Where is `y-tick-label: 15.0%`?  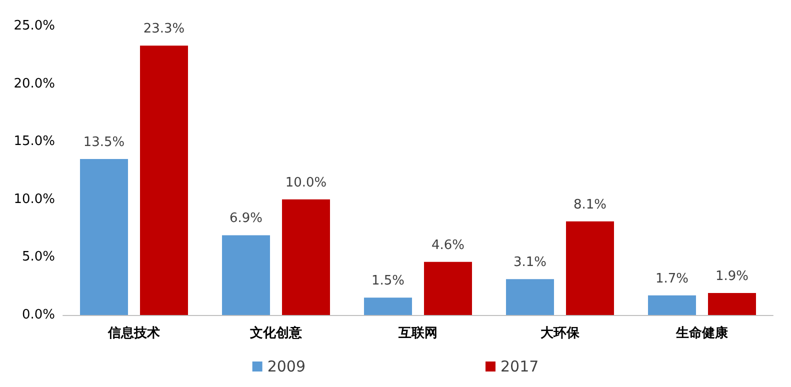 y-tick-label: 15.0% is located at coordinates (34, 142).